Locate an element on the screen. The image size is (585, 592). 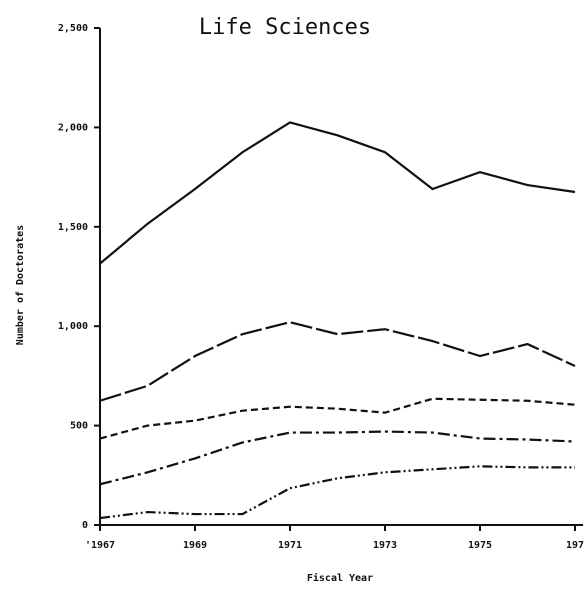
y-axis-label: Number of Doctorates is located at coordinates (20, 285).